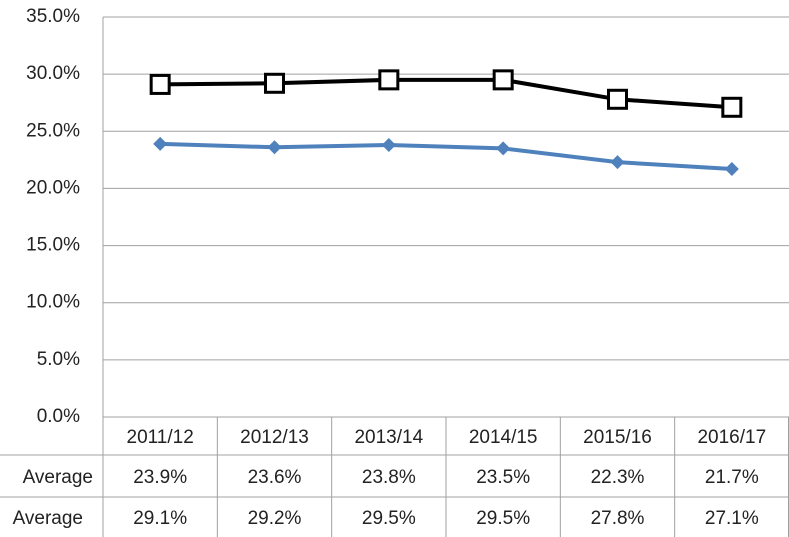  Describe the element at coordinates (275, 518) in the screenshot. I see `table-value: 29.2%` at that location.